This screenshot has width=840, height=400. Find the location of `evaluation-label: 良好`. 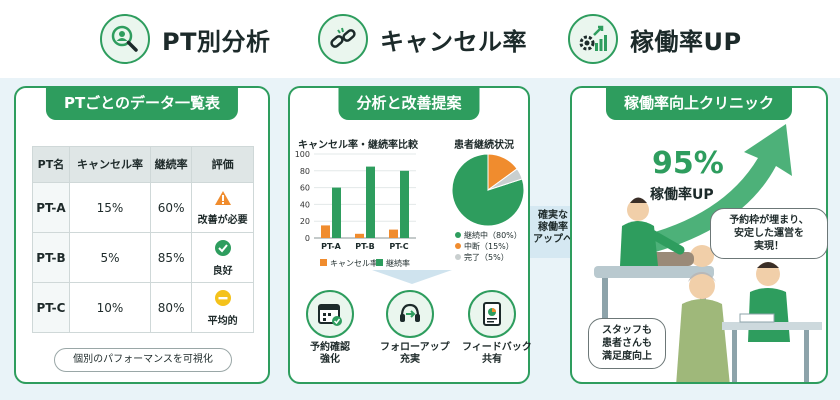

evaluation-label: 良好 is located at coordinates (222, 271).